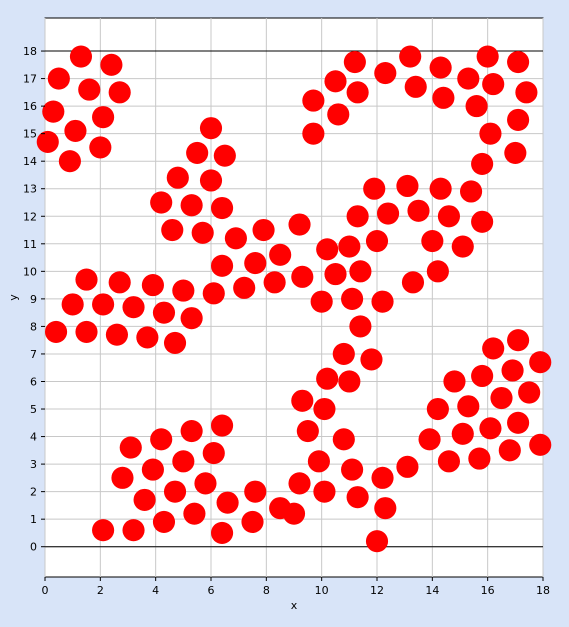 This screenshot has height=627, width=569. What do you see at coordinates (488, 590) in the screenshot?
I see `x-tick-label: 16` at bounding box center [488, 590].